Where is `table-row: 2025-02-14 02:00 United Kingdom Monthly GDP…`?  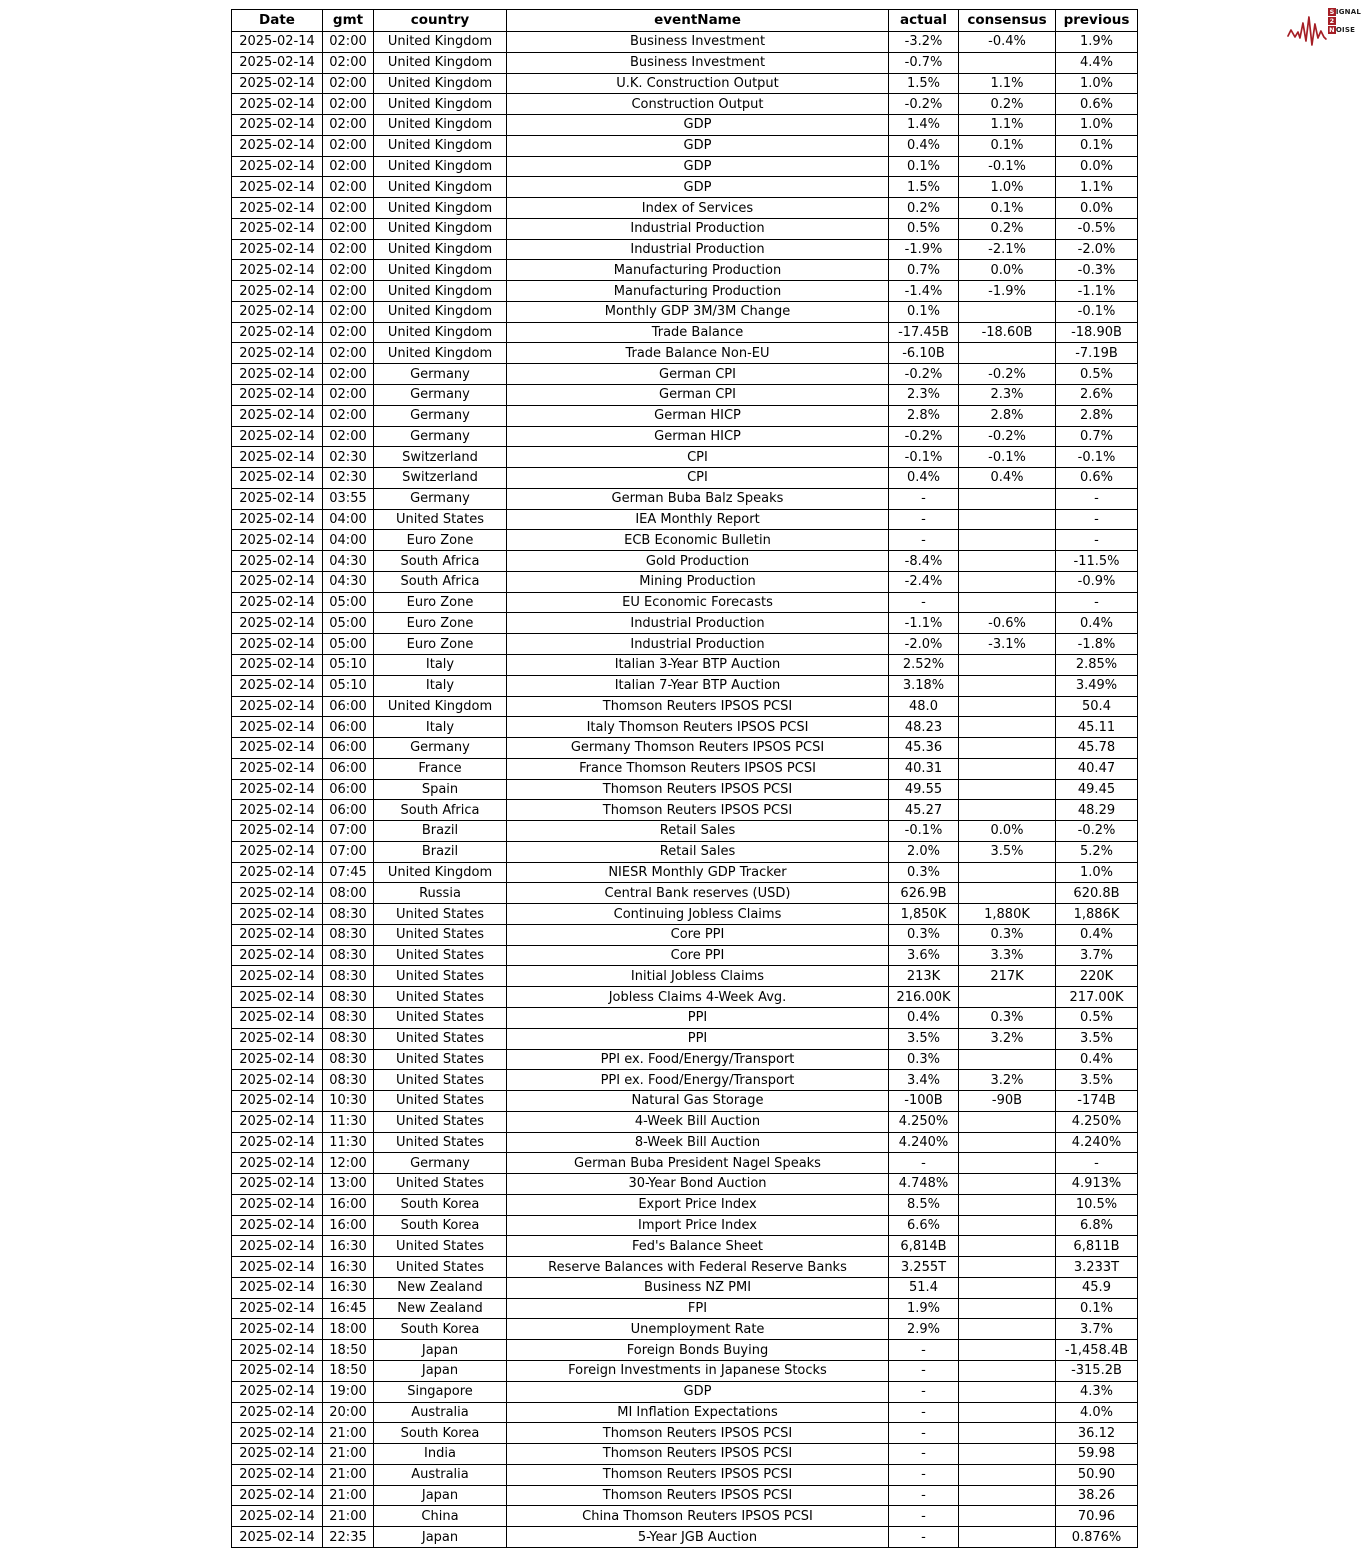 table-row: 2025-02-14 02:00 United Kingdom Monthly GDP… is located at coordinates (684, 311).